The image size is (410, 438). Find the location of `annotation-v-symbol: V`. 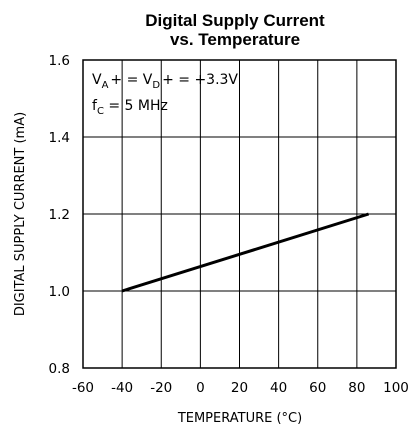

annotation-v-symbol: V is located at coordinates (97, 80).